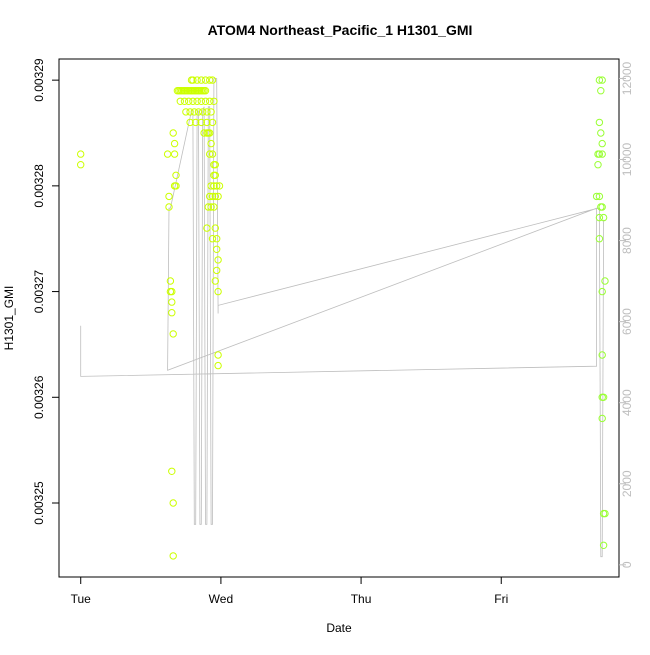  What do you see at coordinates (81, 599) in the screenshot?
I see `x-tick-label: Tue` at bounding box center [81, 599].